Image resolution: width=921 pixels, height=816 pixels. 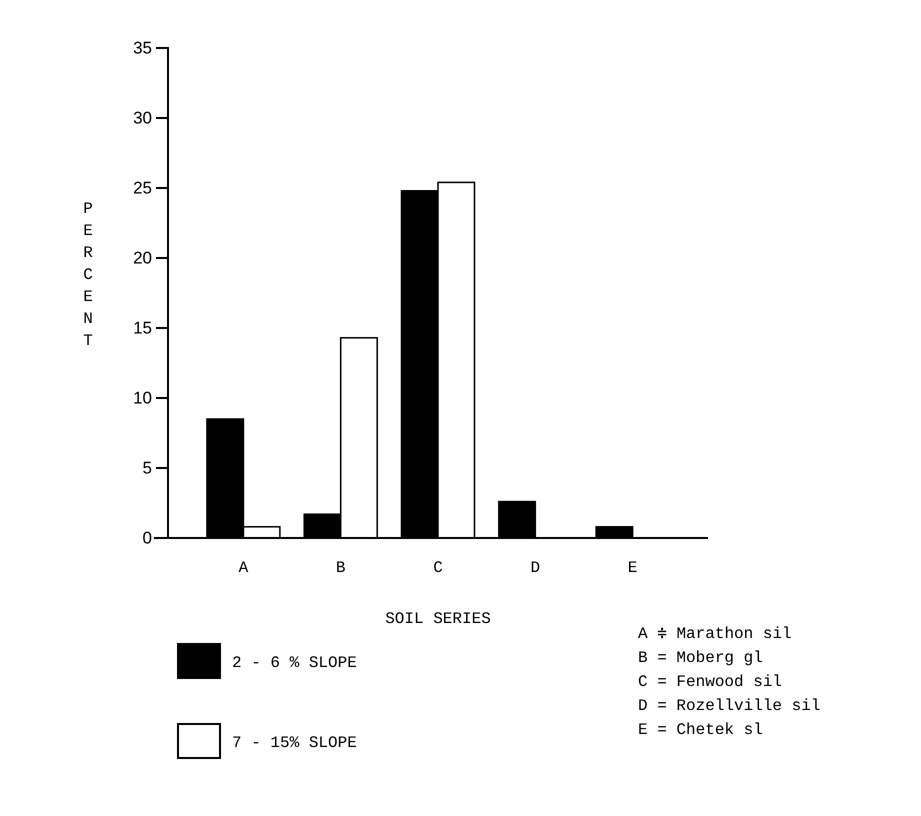 What do you see at coordinates (710, 682) in the screenshot?
I see `text: C = Fenwood sil` at bounding box center [710, 682].